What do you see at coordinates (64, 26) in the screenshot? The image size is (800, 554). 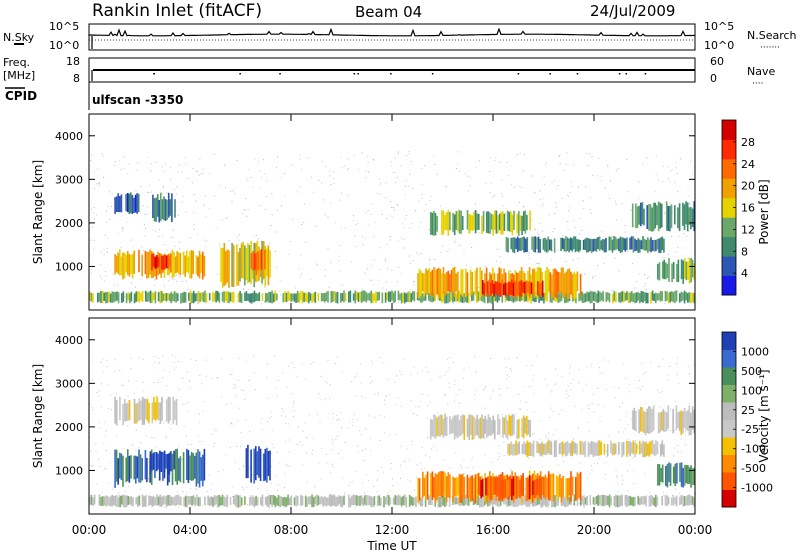 I see `nsky-tick-top: 10^5` at bounding box center [64, 26].